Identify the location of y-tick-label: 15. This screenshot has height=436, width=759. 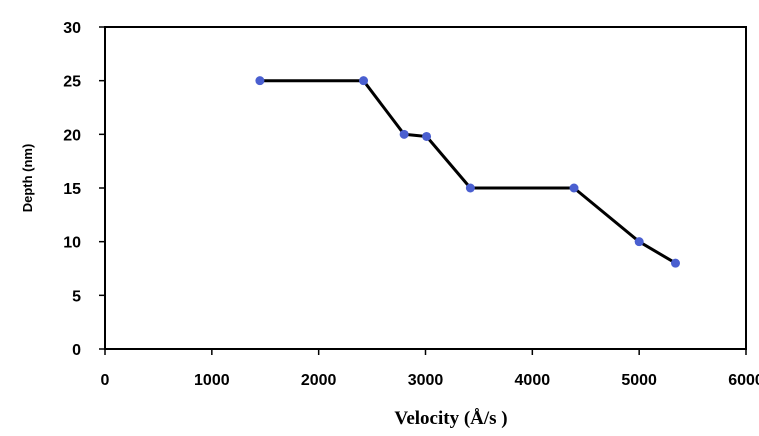
(72, 189).